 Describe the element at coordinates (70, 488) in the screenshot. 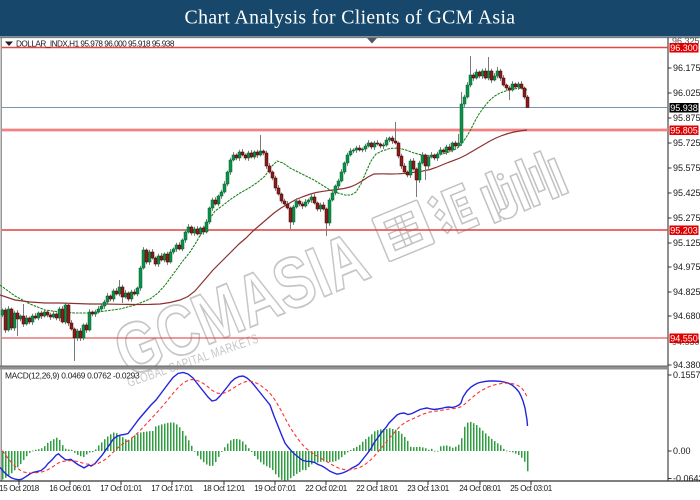

I see `svg-text: 16 Oct 06:01` at that location.